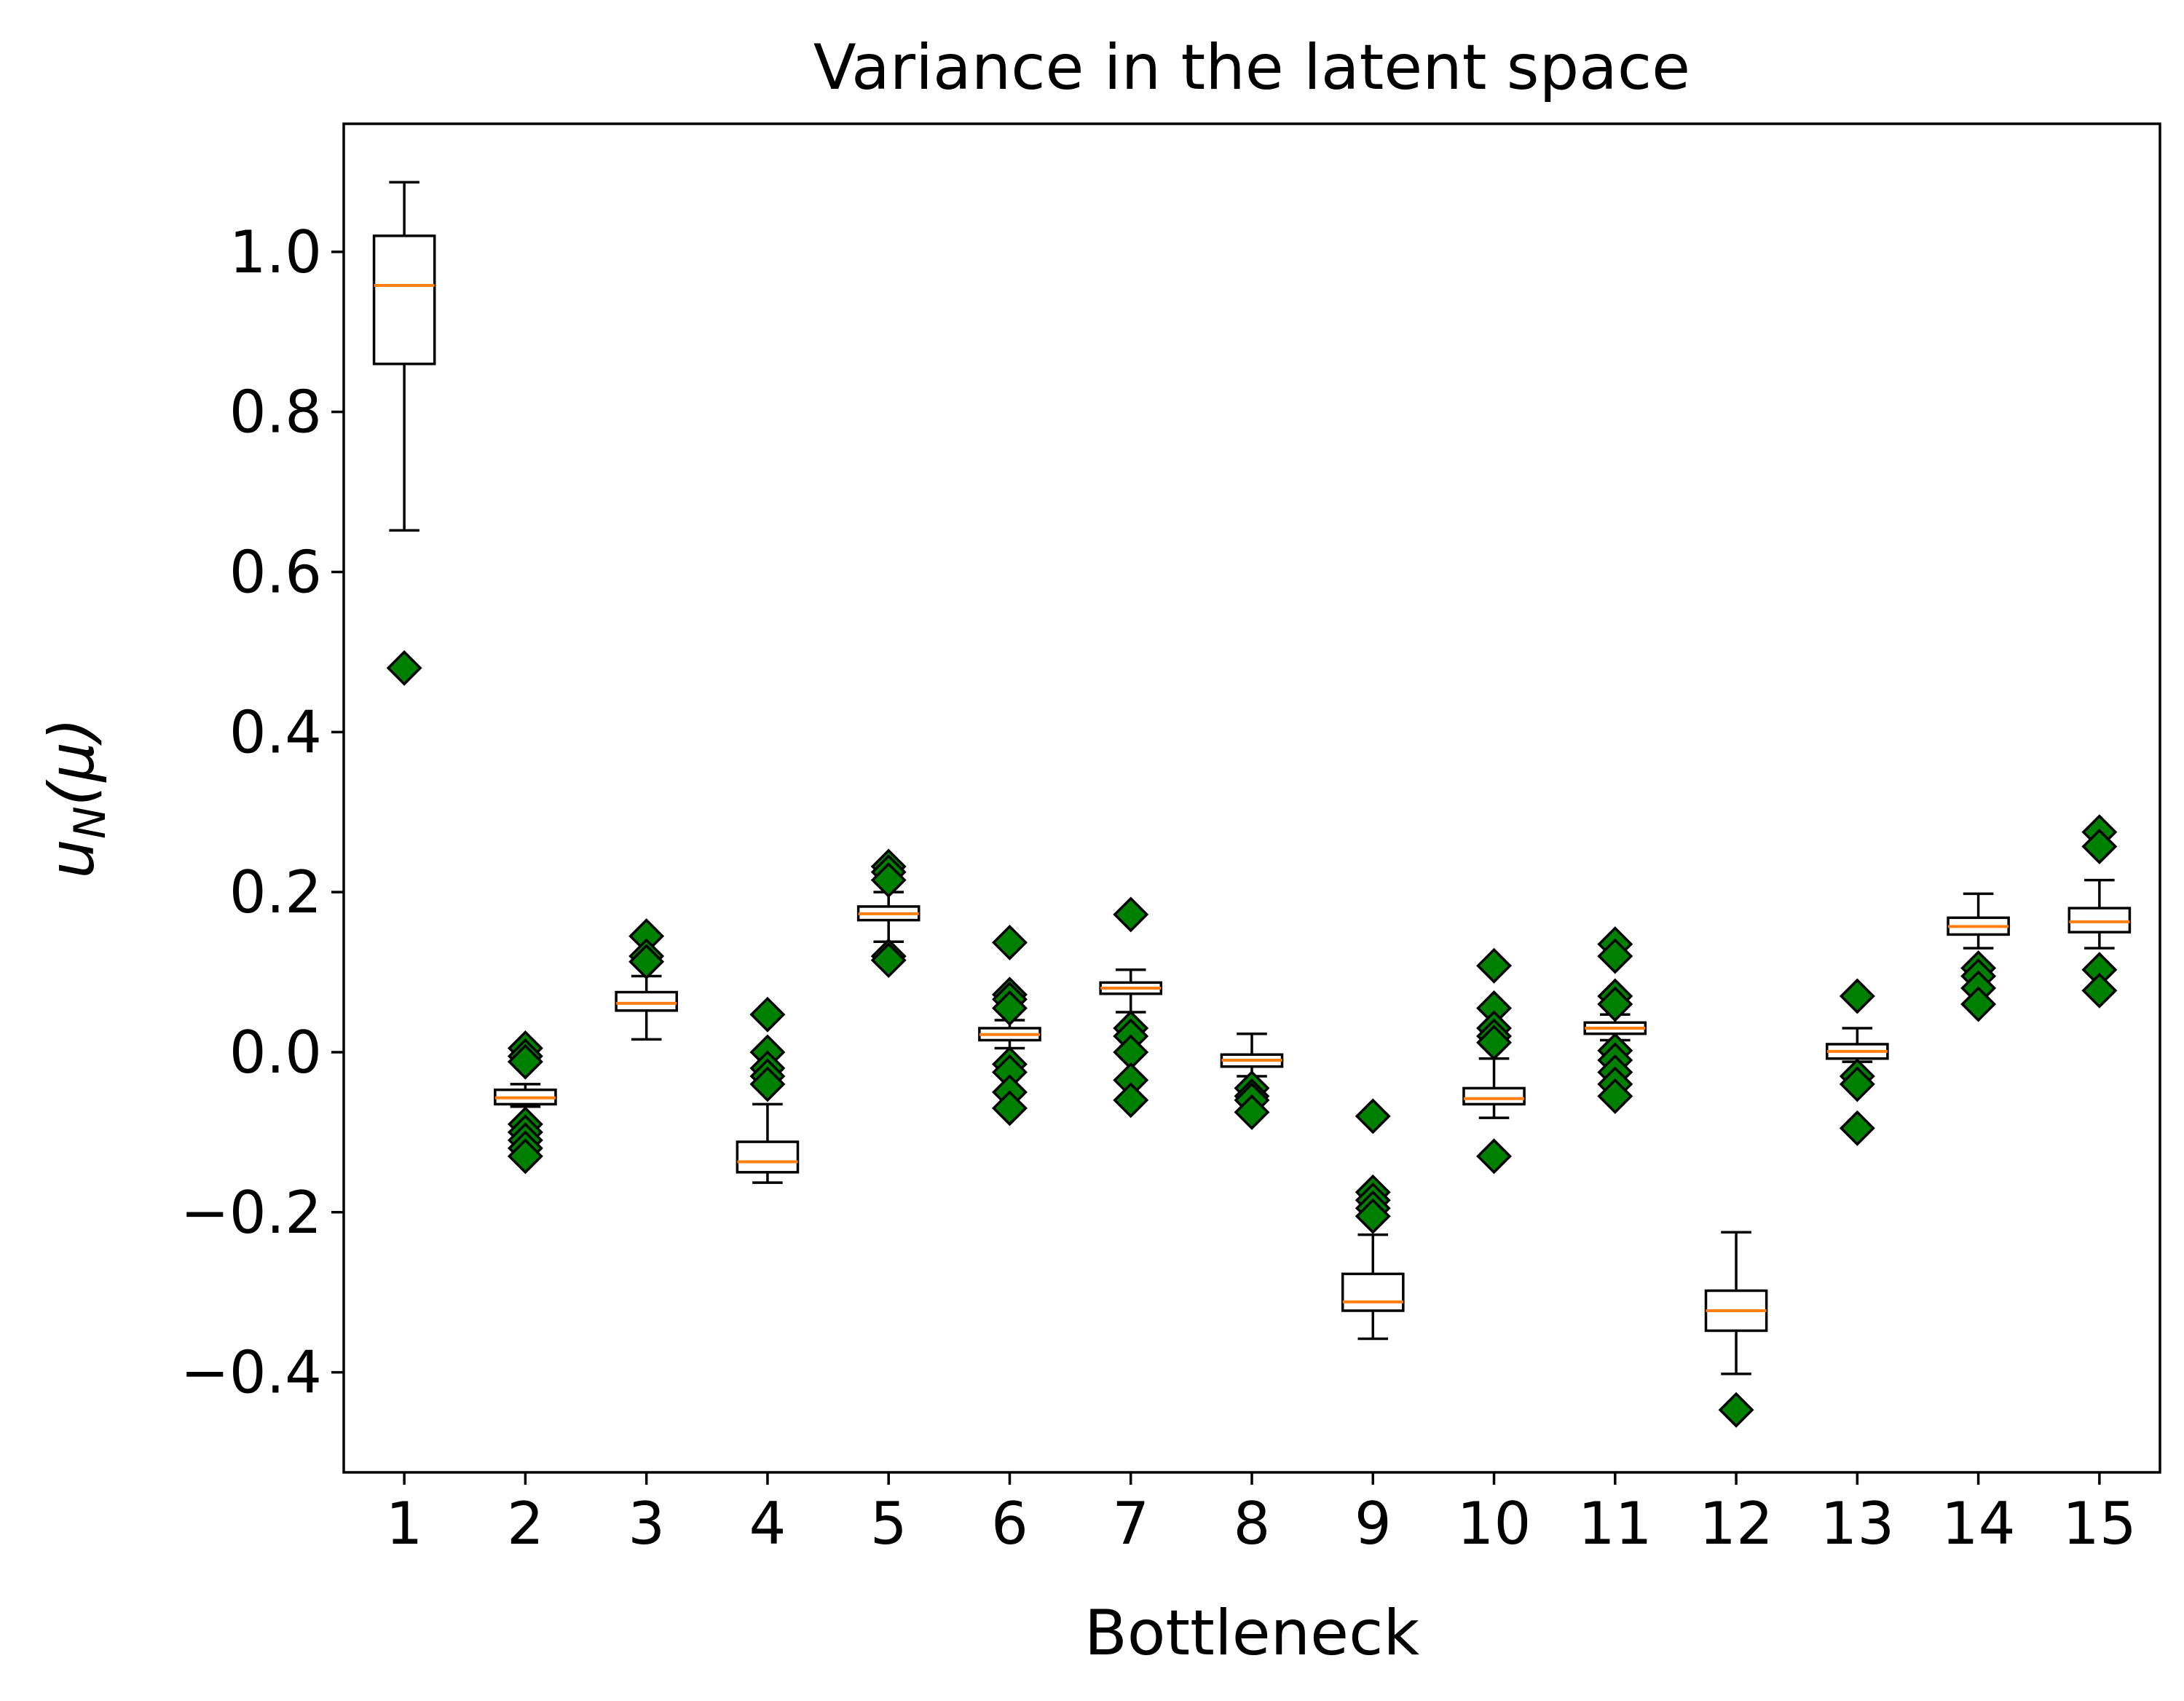 The width and height of the screenshot is (2184, 1701). What do you see at coordinates (767, 1524) in the screenshot?
I see `x-tick-label: 4` at bounding box center [767, 1524].